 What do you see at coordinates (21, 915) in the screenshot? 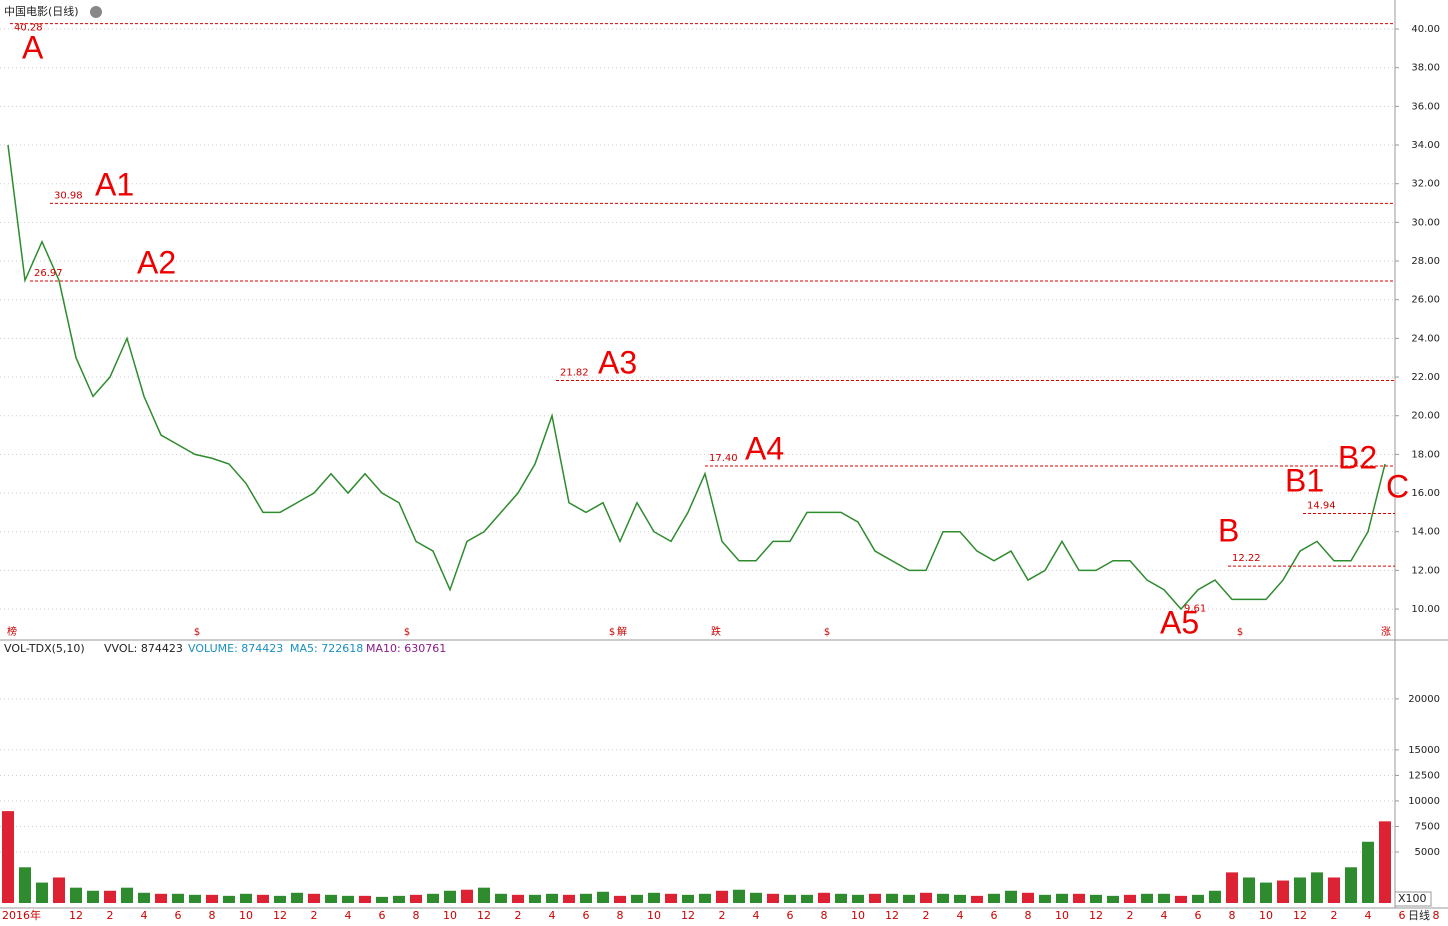
I see `x-tick-label: 2016年` at bounding box center [21, 915].